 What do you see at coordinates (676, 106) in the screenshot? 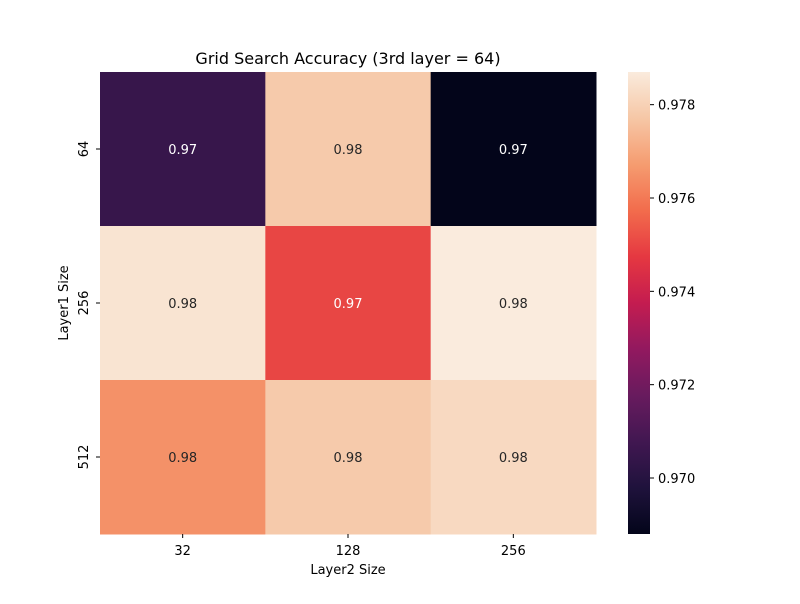
I see `colorbar-tick-label: 0.978` at bounding box center [676, 106].